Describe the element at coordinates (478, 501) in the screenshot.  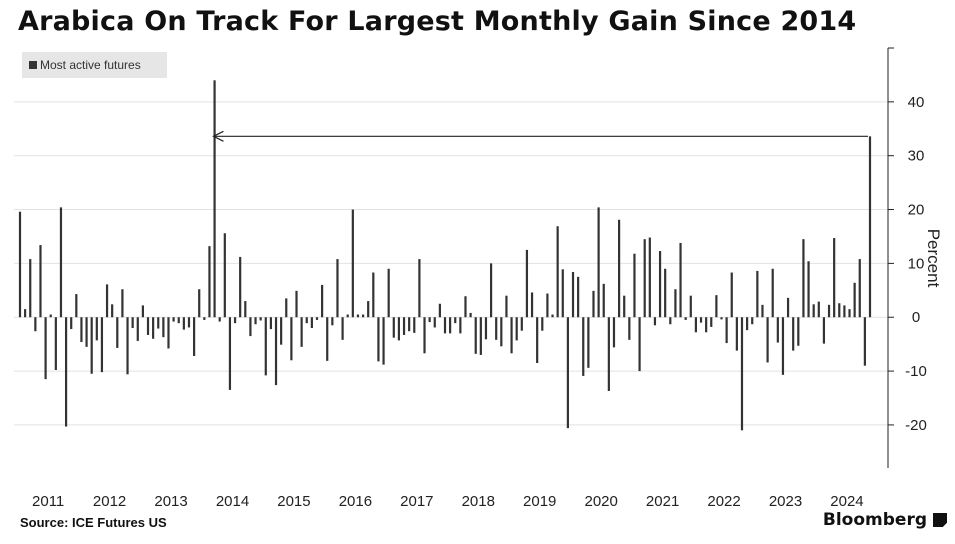
I see `x-tick-label: 2018` at that location.